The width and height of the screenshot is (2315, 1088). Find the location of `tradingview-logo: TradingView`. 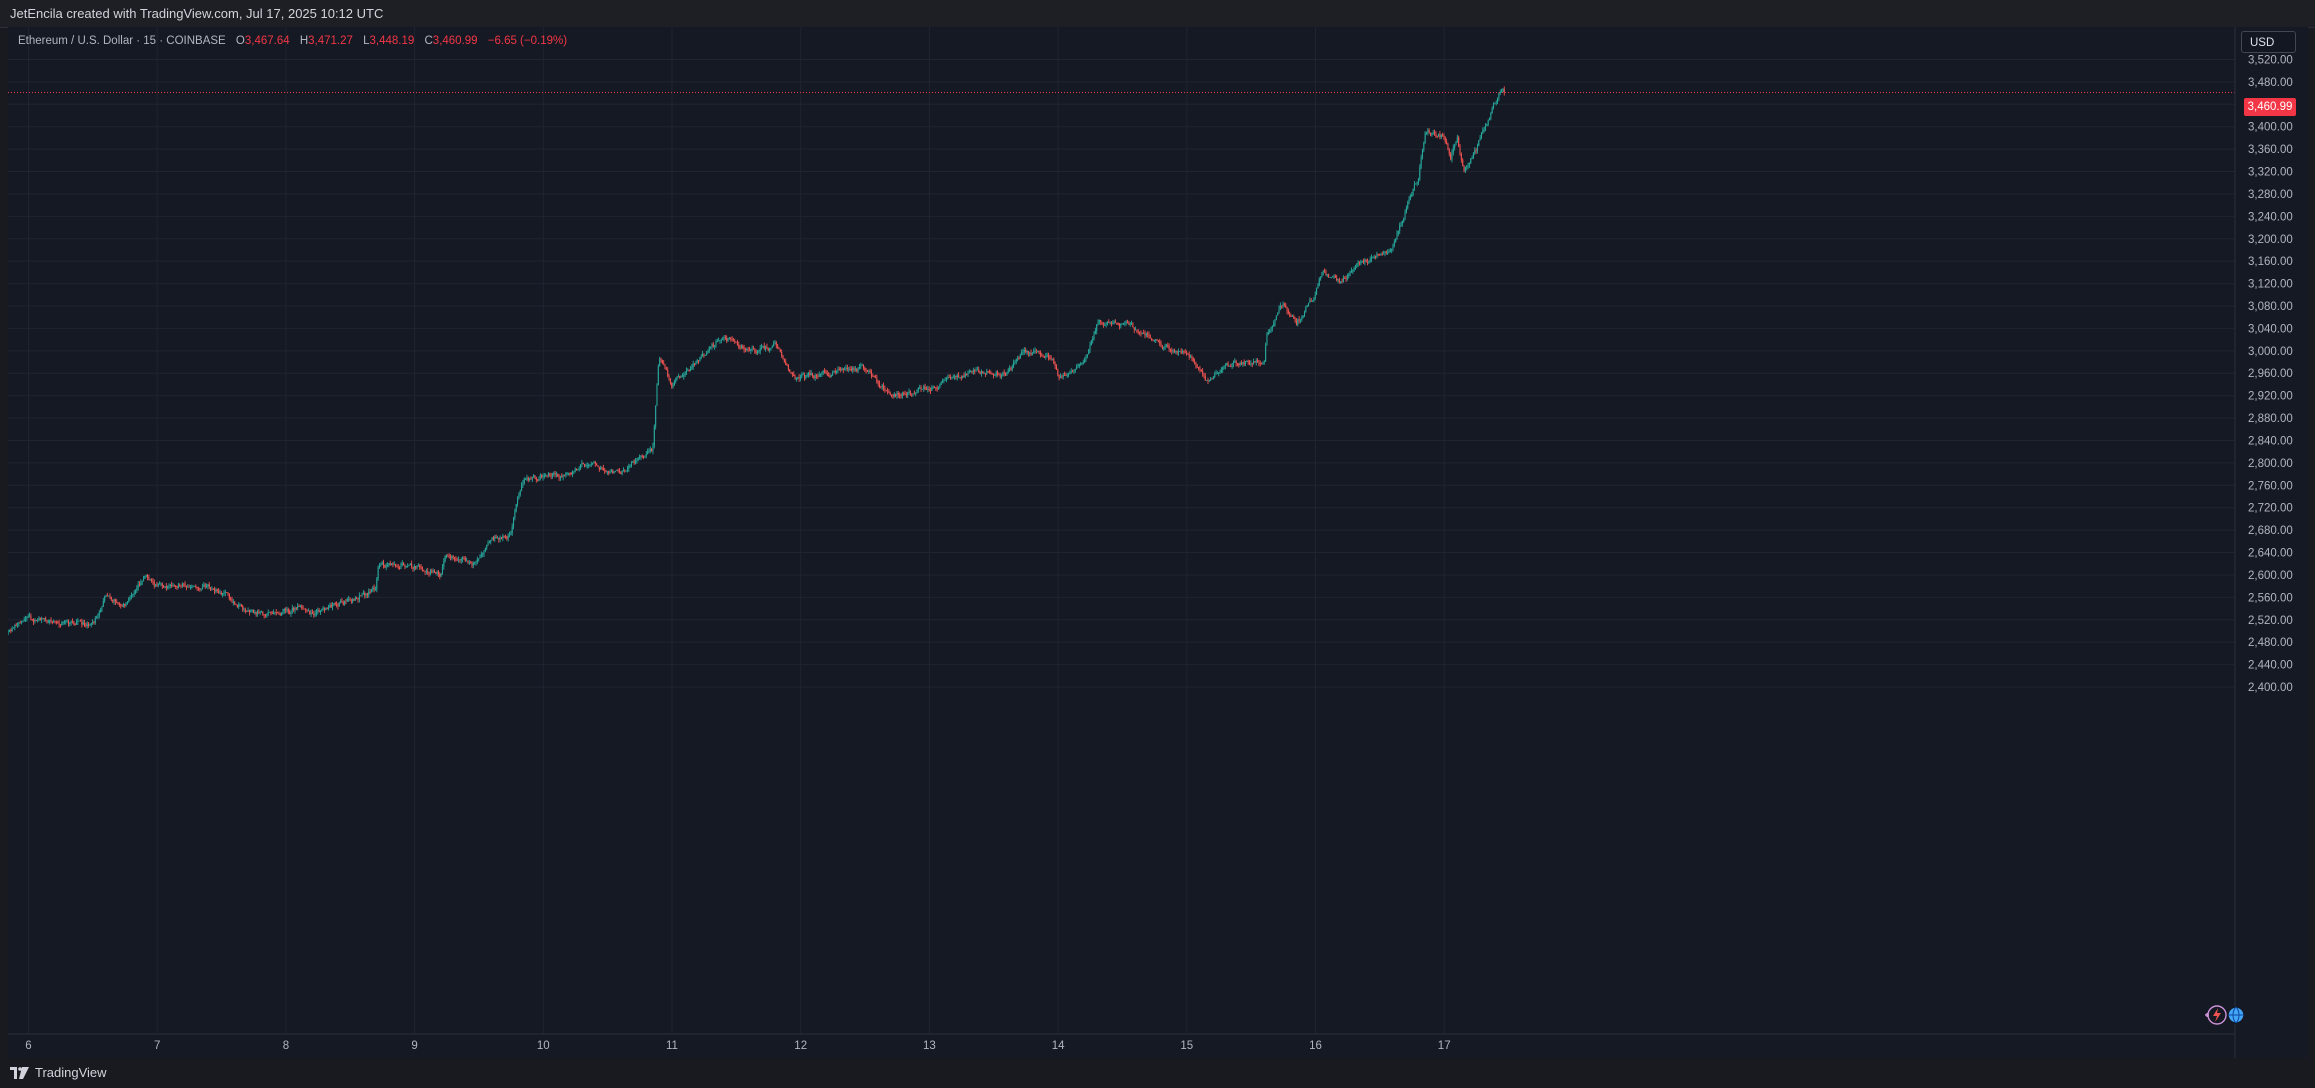

tradingview-logo: TradingView is located at coordinates (58, 1072).